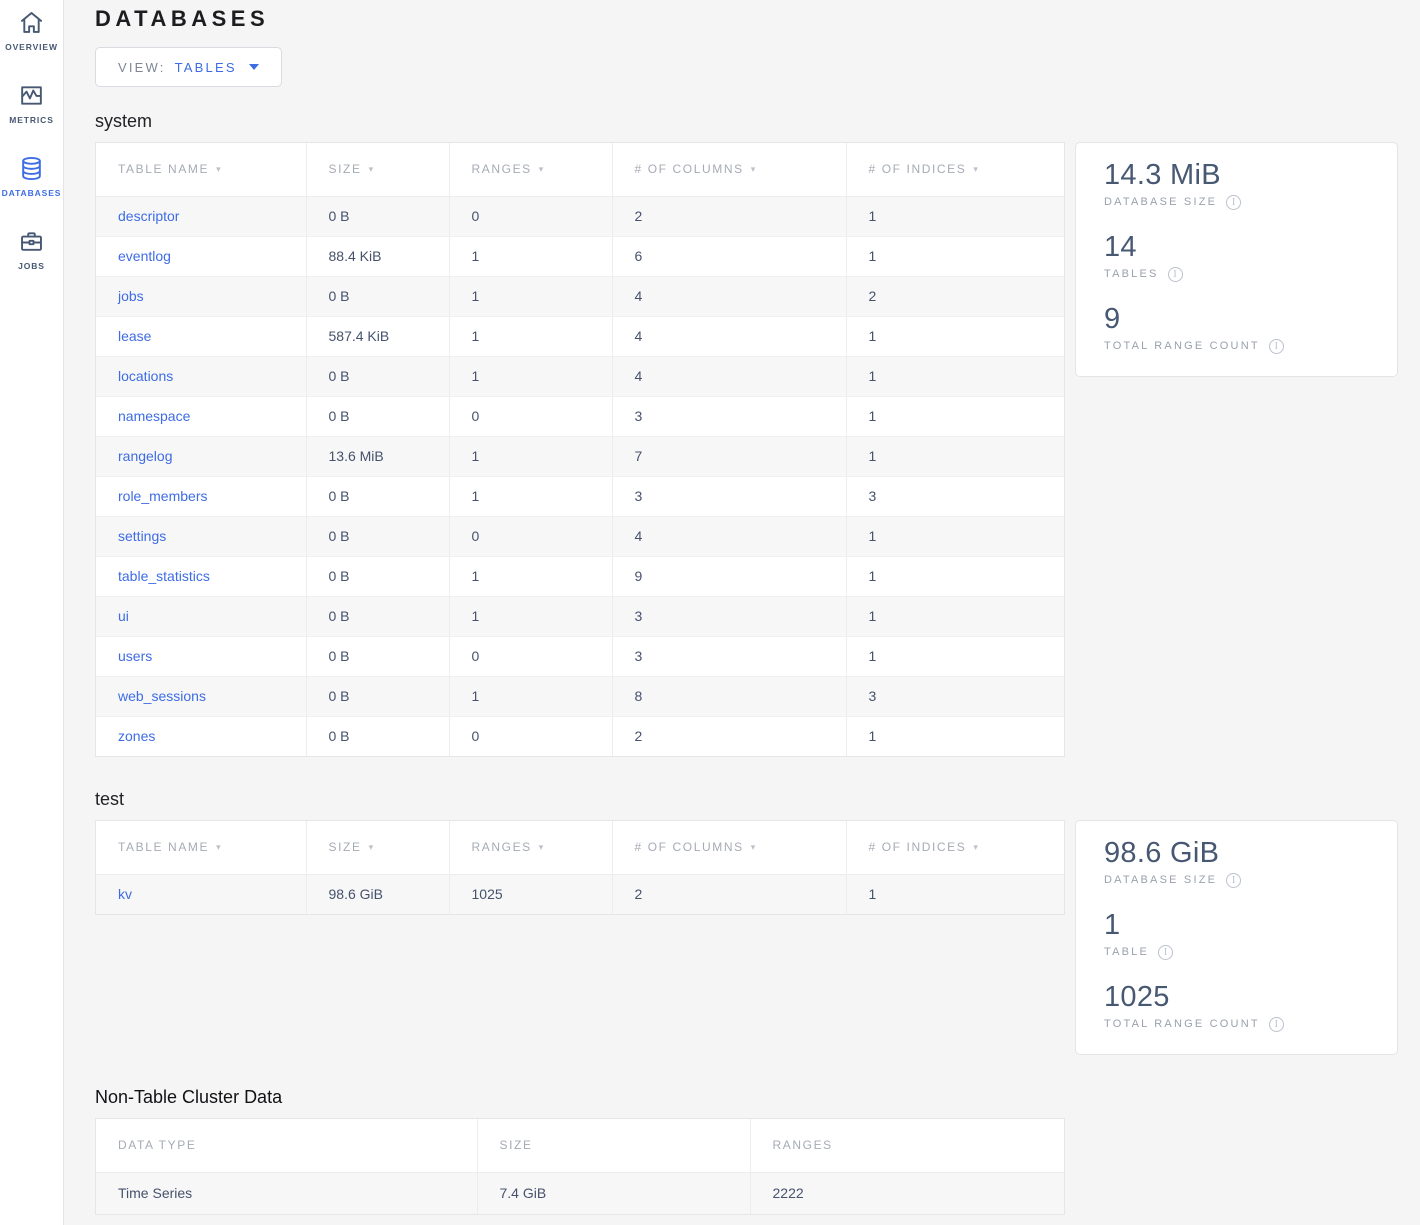  What do you see at coordinates (580, 336) in the screenshot?
I see `table-row: lease 587.4 KiB 1 4 1` at bounding box center [580, 336].